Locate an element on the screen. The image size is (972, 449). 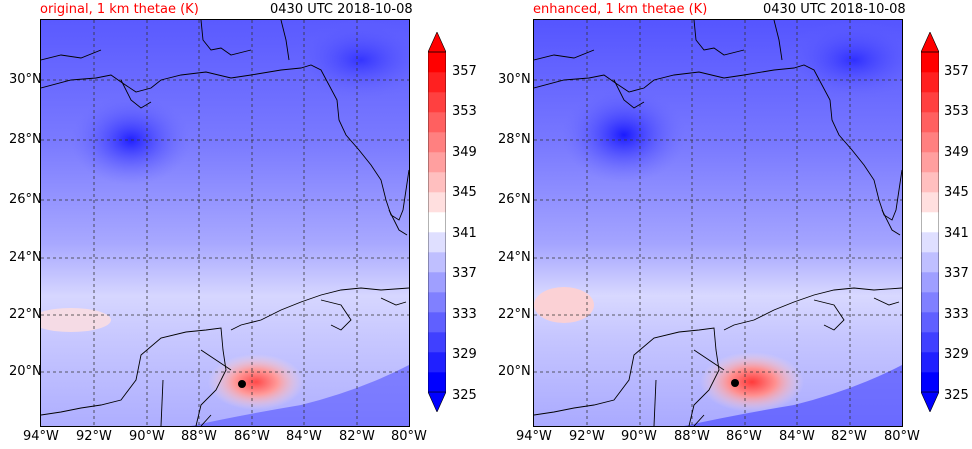
panel-title: enhanced, 1 km thetae (K) is located at coordinates (620, 9).